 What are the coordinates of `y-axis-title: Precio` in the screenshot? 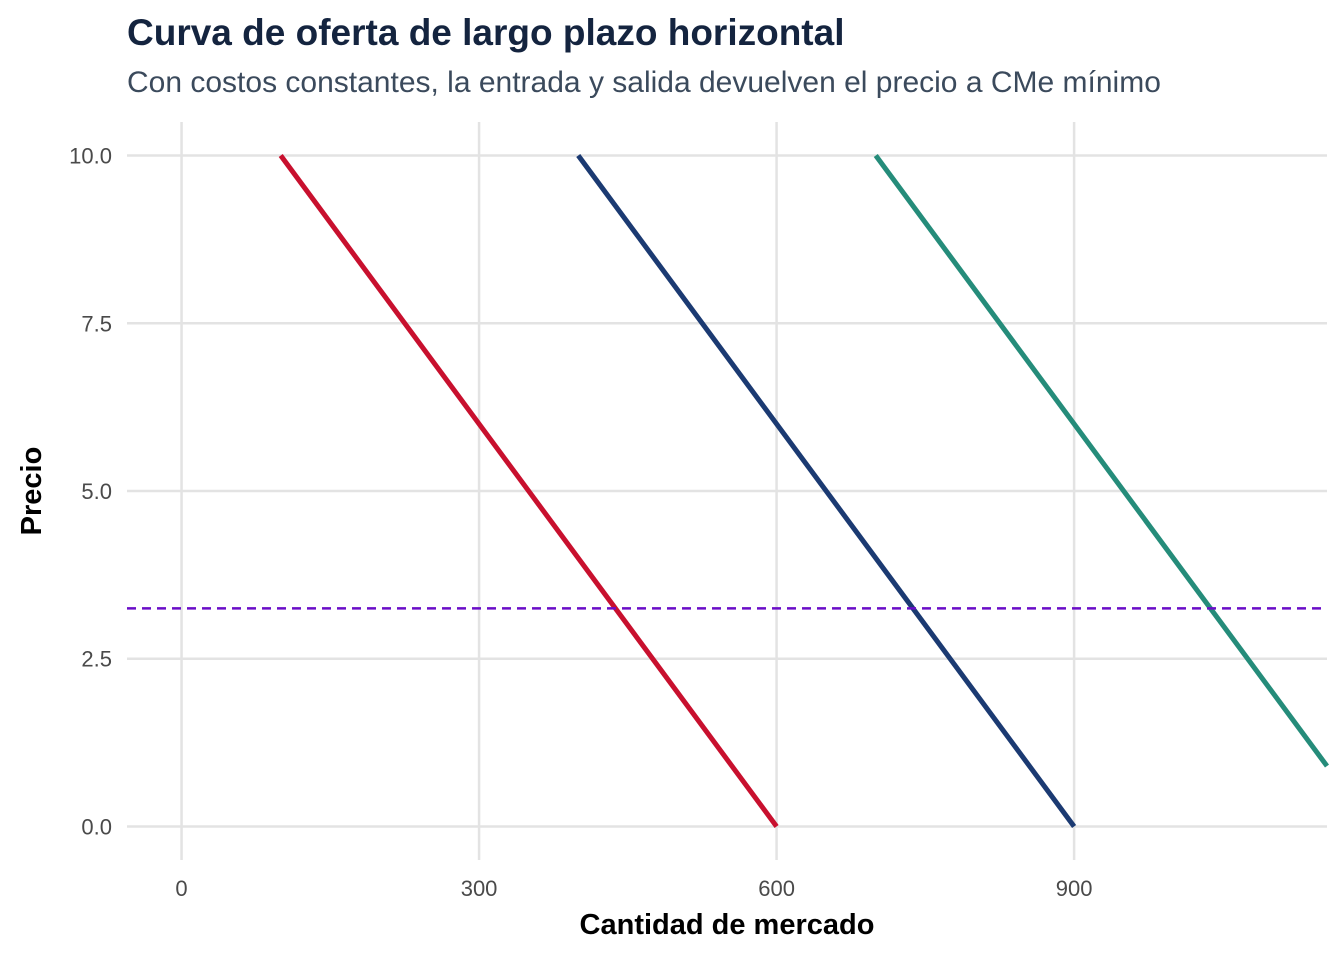 It's located at (32, 491).